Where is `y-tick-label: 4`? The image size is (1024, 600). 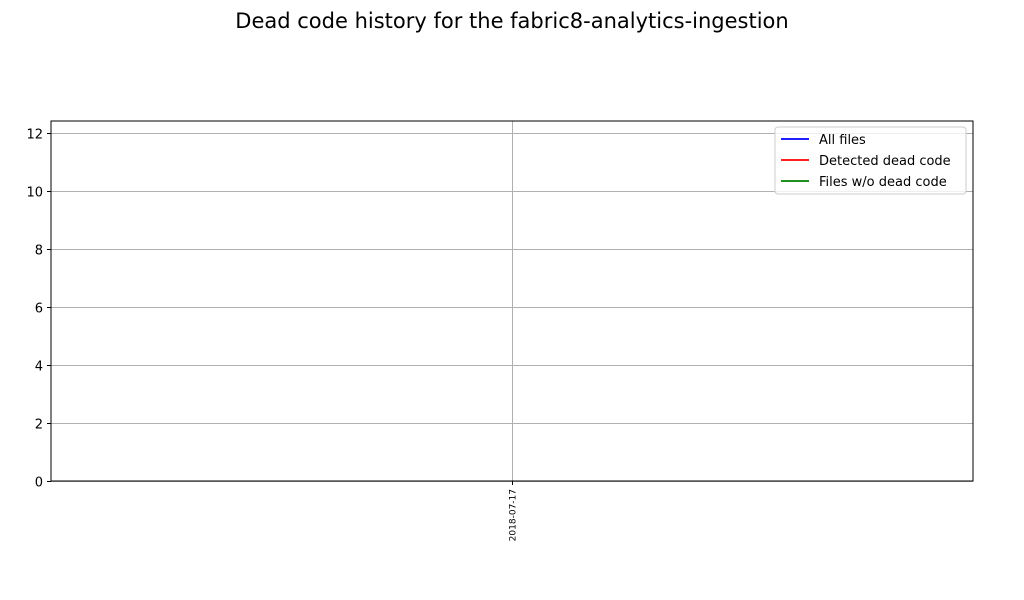
y-tick-label: 4 is located at coordinates (39, 367).